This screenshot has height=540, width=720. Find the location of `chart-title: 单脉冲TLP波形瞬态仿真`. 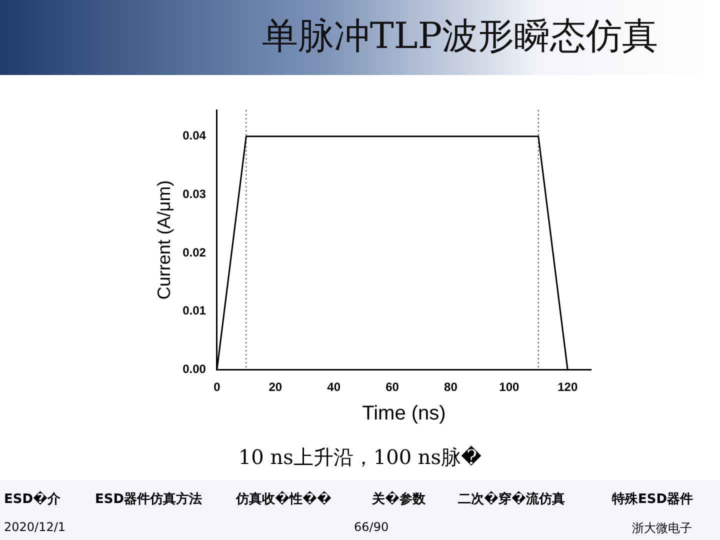

chart-title: 单脉冲TLP波形瞬态仿真 is located at coordinates (460, 37).